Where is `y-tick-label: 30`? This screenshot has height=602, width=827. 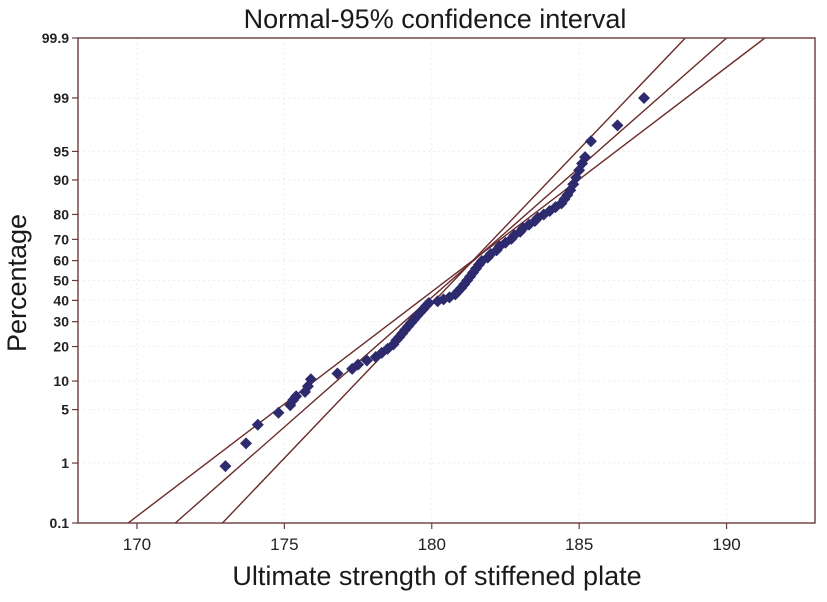
y-tick-label: 30 is located at coordinates (61, 322).